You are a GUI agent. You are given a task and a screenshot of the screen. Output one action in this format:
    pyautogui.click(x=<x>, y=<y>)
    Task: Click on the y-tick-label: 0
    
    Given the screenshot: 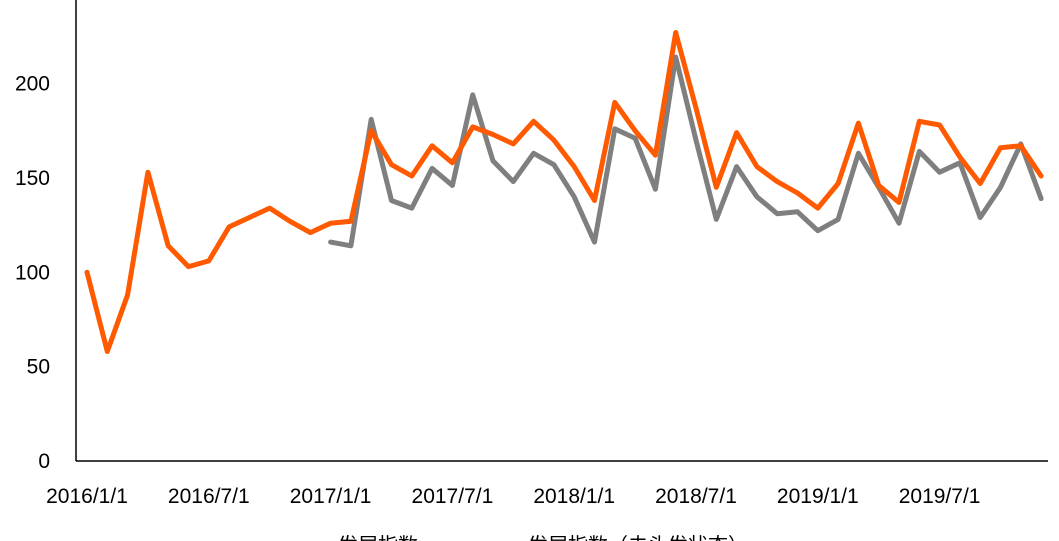 What is the action you would take?
    pyautogui.click(x=44, y=461)
    